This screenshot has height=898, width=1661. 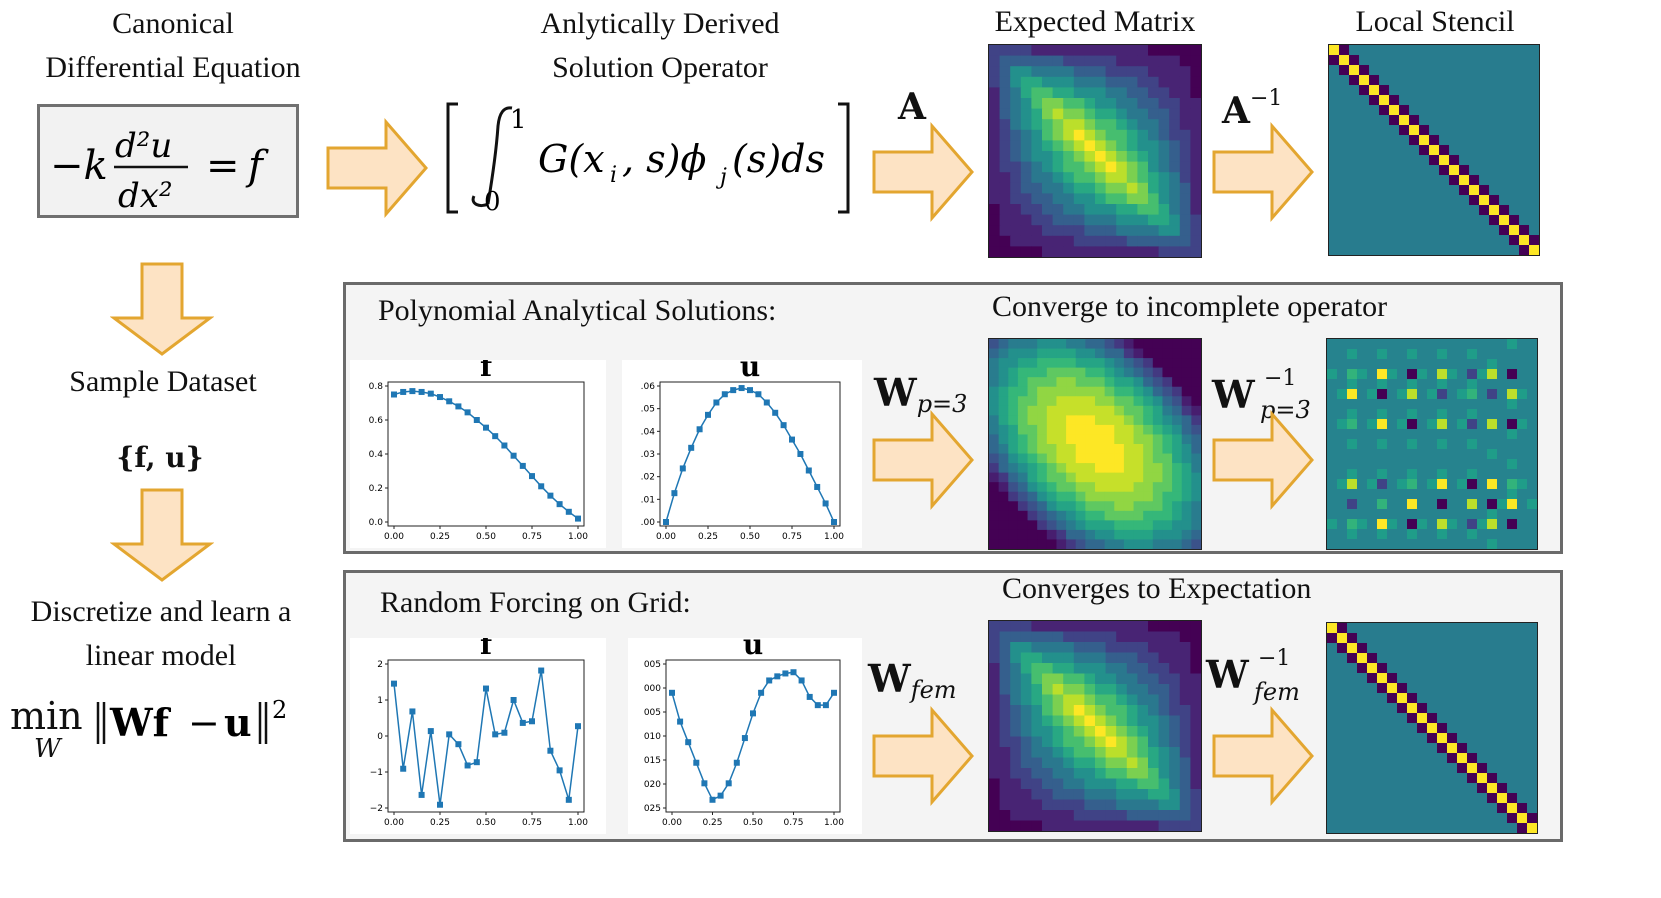 What do you see at coordinates (648, 387) in the screenshot?
I see `y-tick-label: .06` at bounding box center [648, 387].